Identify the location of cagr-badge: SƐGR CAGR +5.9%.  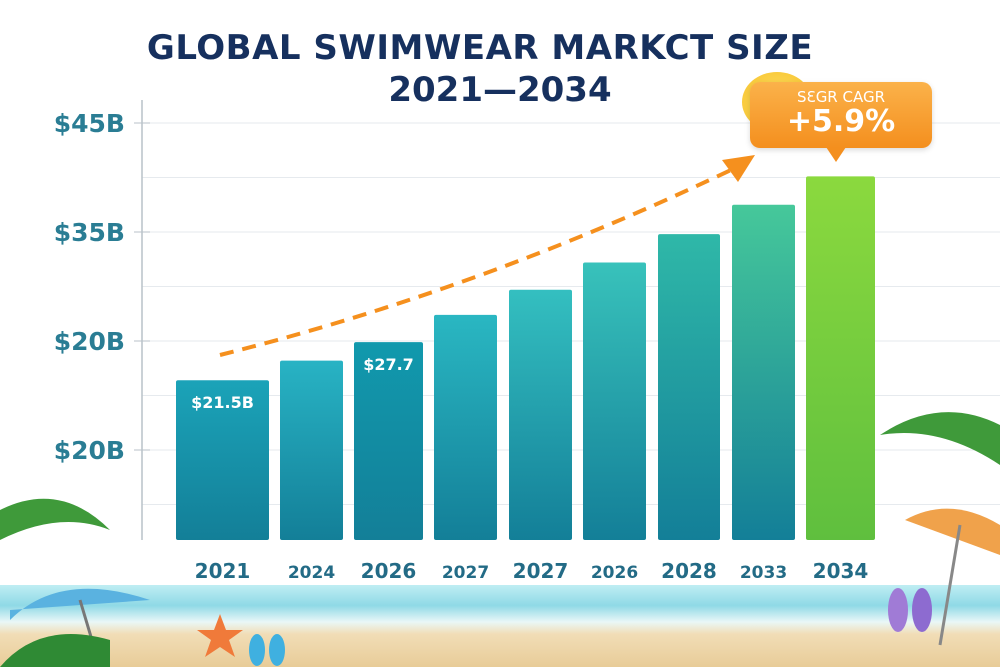
(841, 122).